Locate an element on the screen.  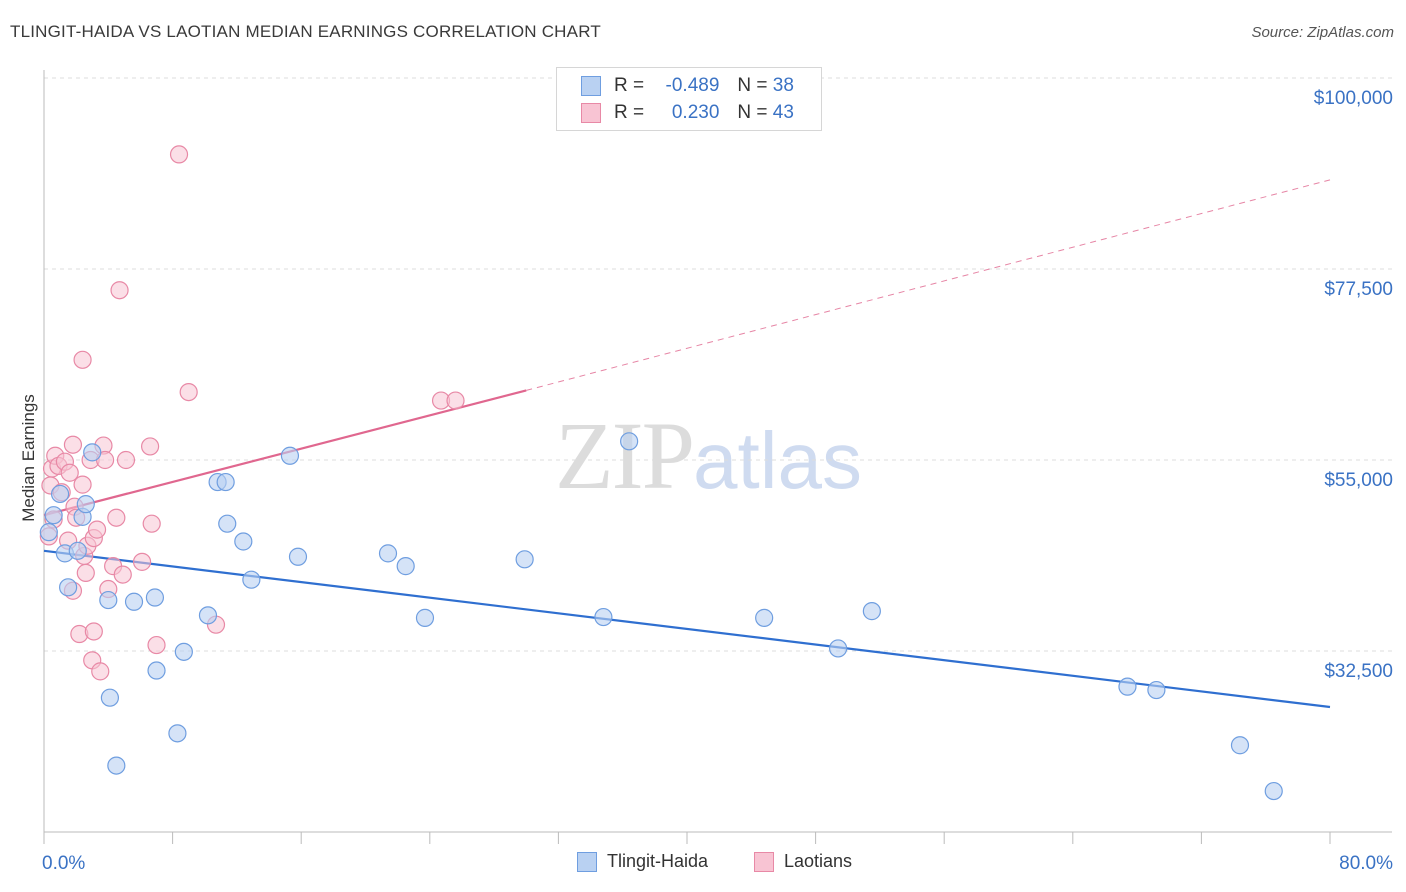
legend-n-value: 43 is located at coordinates (783, 112).